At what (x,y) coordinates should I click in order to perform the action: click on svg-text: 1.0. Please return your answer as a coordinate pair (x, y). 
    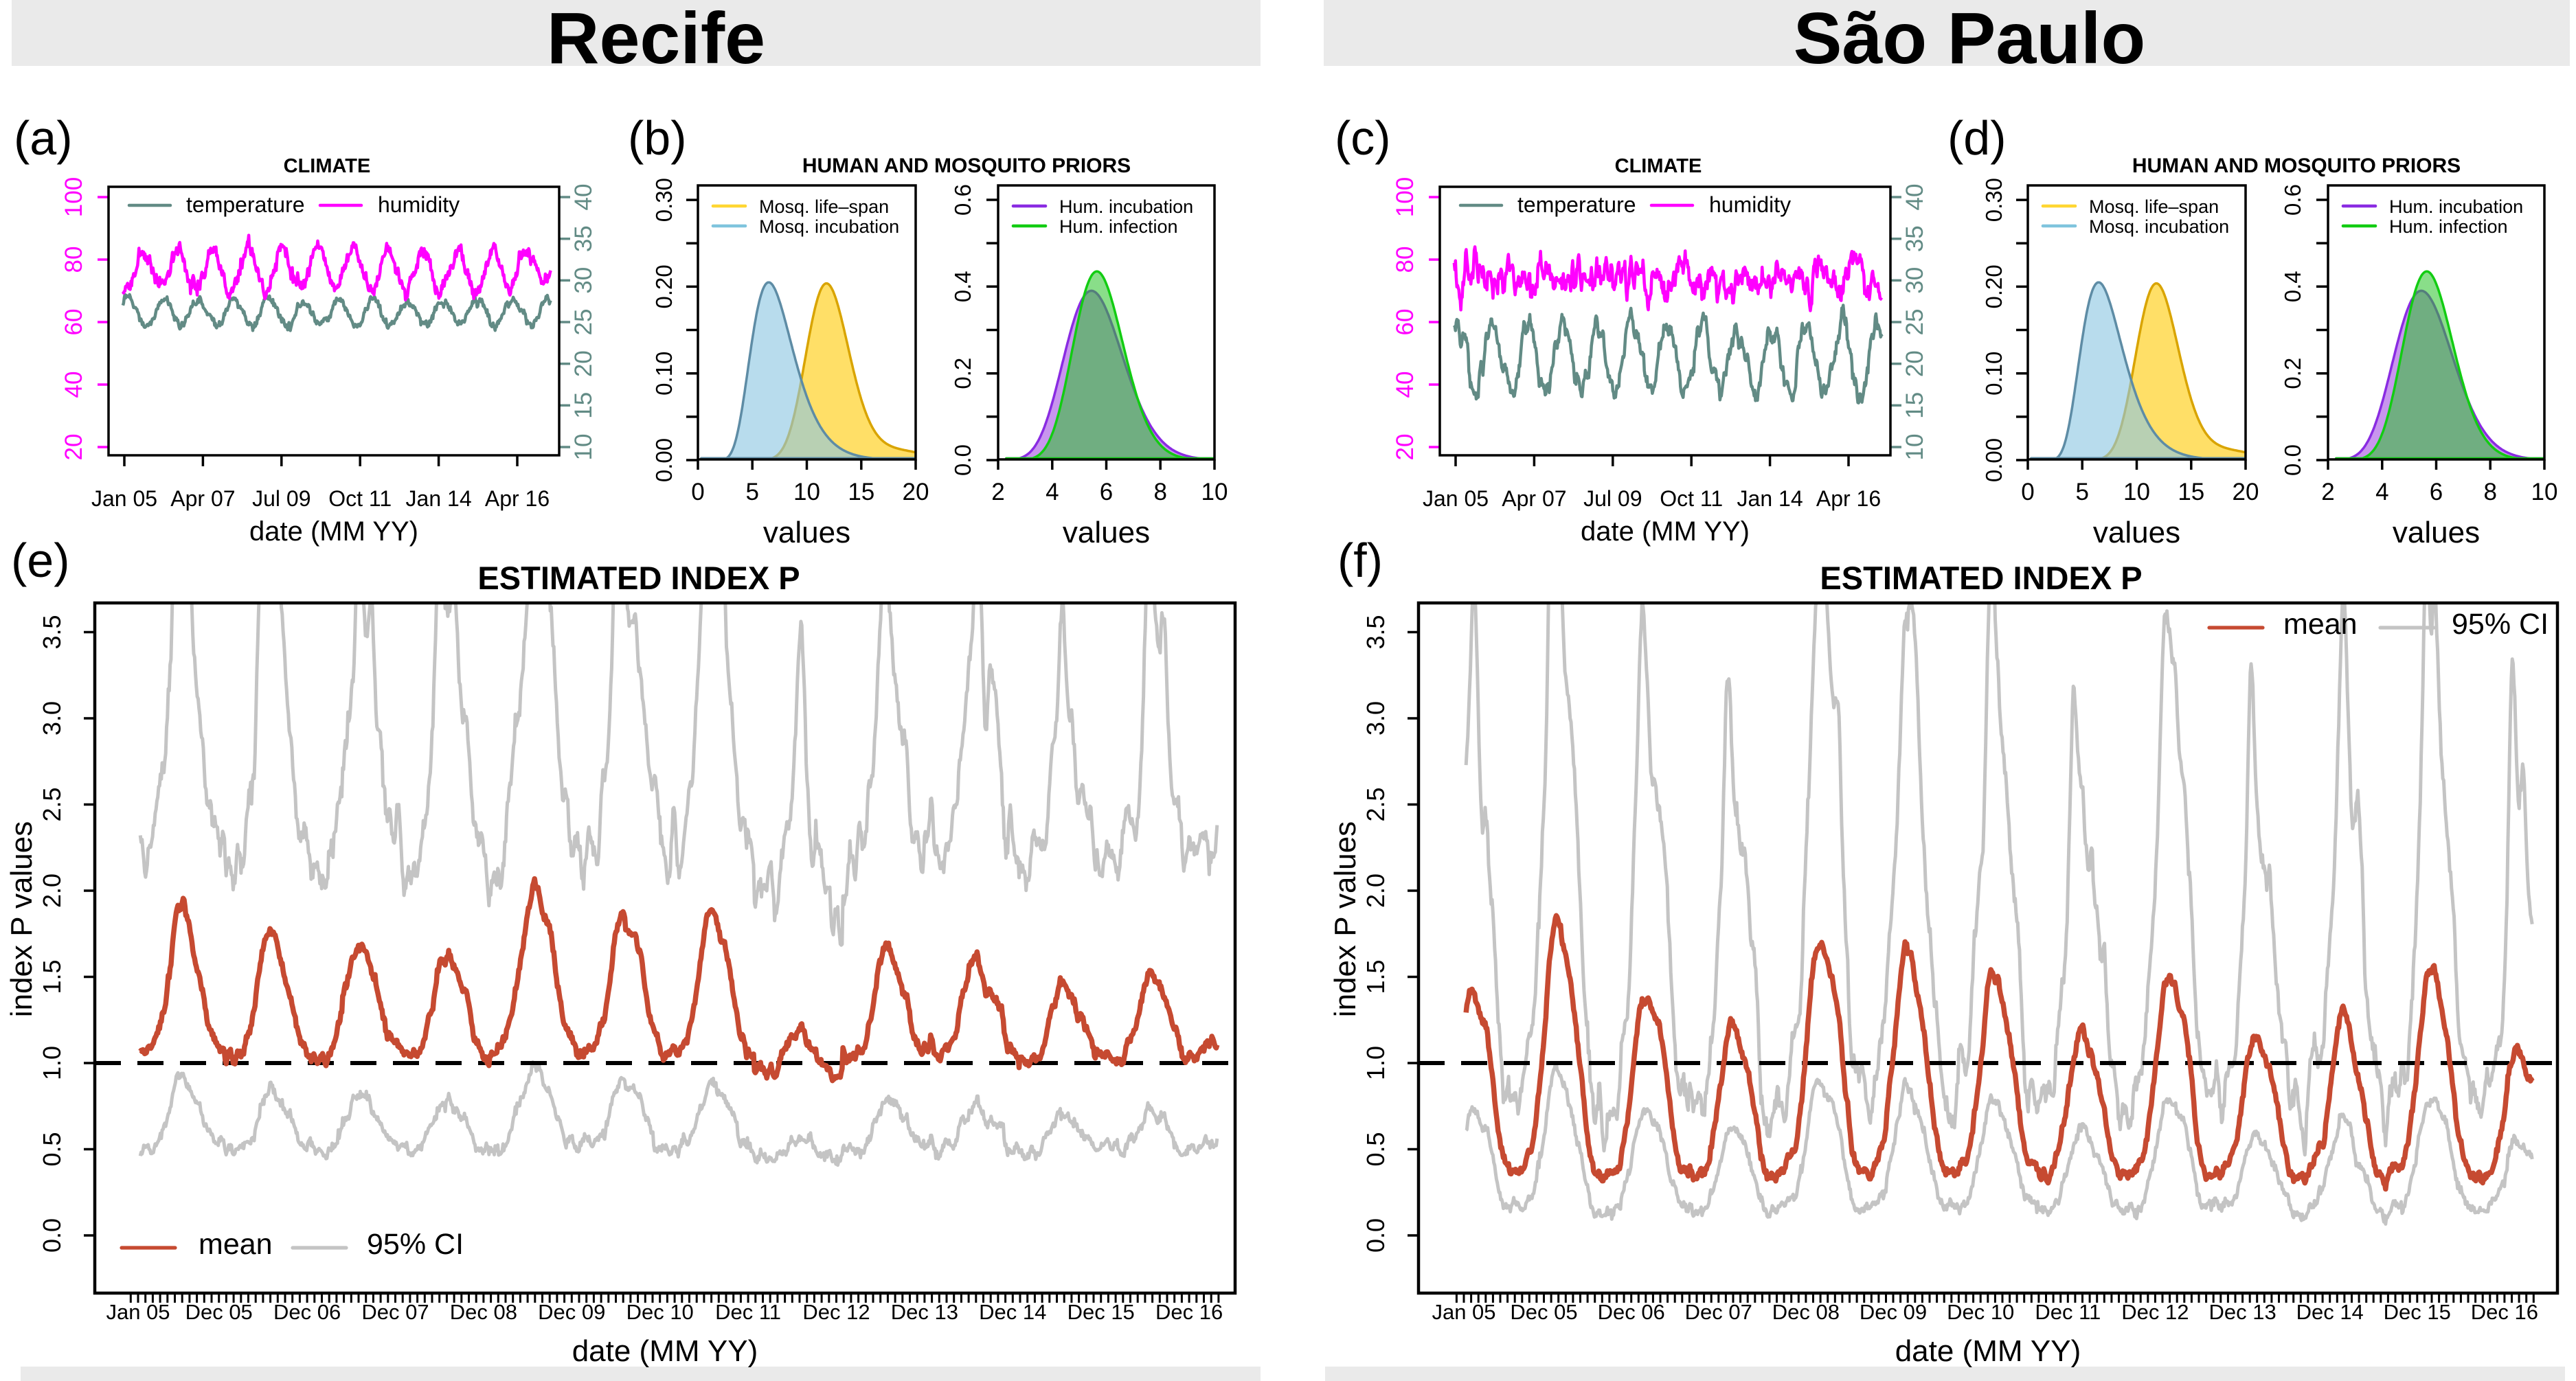
    Looking at the image, I should click on (1376, 1063).